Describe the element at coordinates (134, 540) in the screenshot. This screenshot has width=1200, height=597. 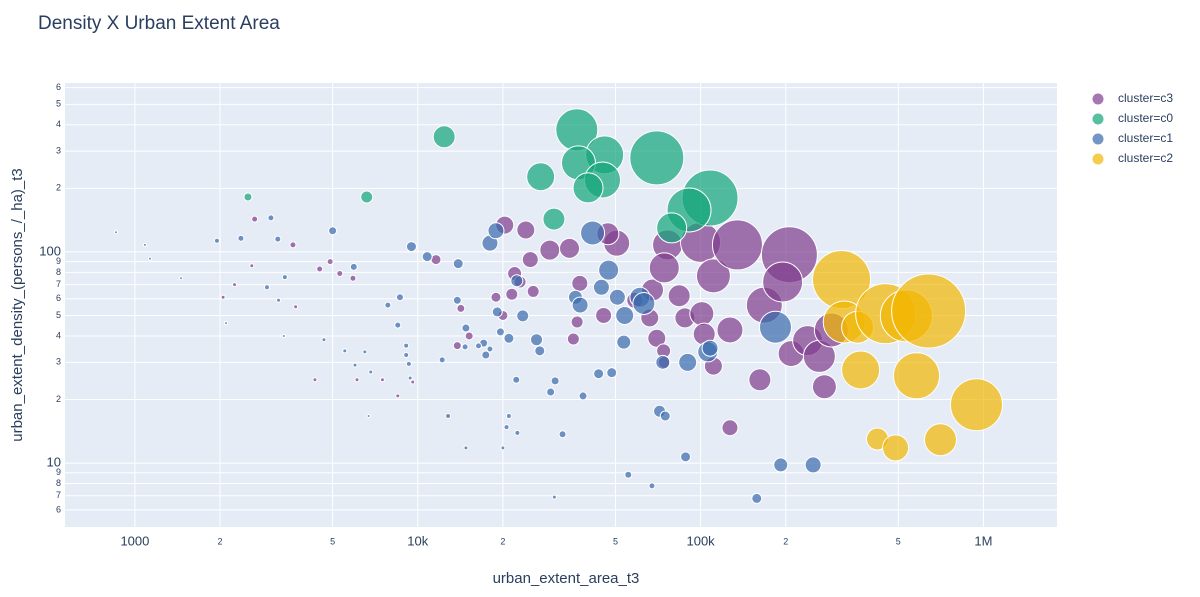
I see `x-tick-label: 1000` at that location.